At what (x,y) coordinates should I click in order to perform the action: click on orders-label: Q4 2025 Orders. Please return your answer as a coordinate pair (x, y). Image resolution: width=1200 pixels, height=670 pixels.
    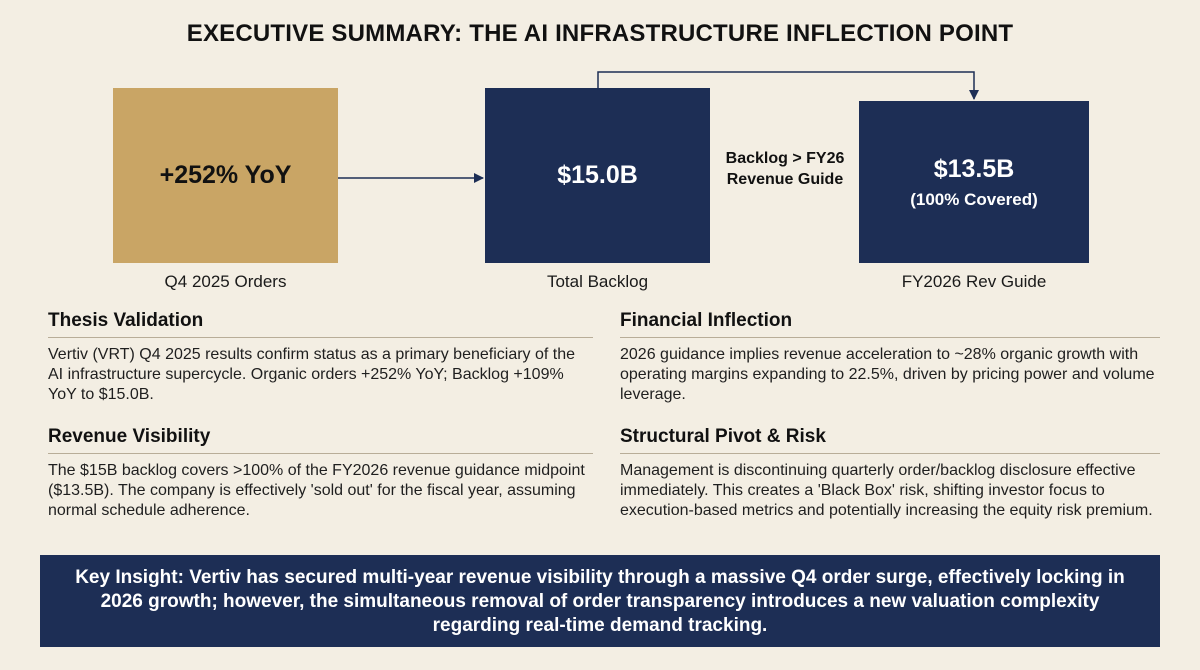
    Looking at the image, I should click on (225, 281).